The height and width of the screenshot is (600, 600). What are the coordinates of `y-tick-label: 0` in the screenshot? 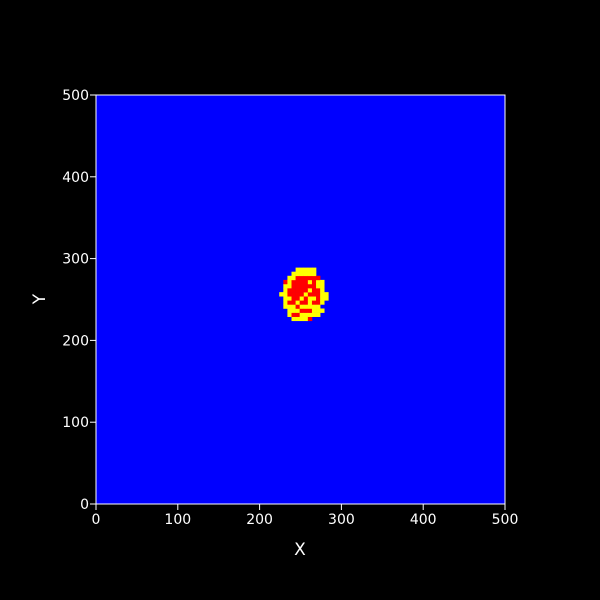 It's located at (84, 505).